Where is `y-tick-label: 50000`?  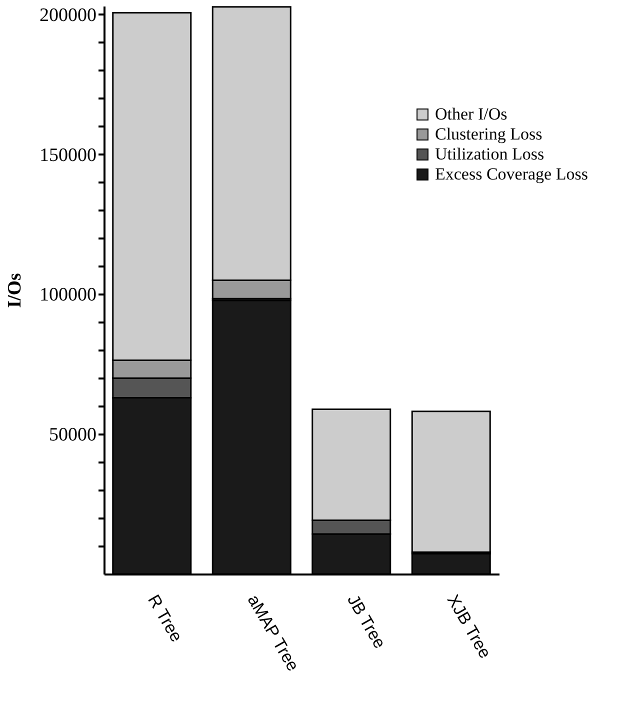 y-tick-label: 50000 is located at coordinates (72, 435).